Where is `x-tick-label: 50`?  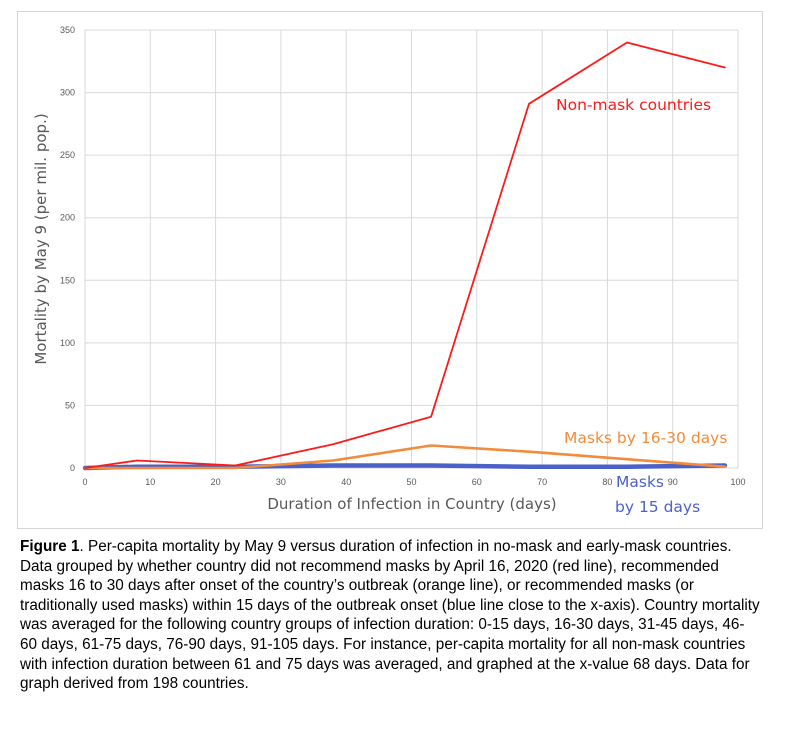
x-tick-label: 50 is located at coordinates (411, 482).